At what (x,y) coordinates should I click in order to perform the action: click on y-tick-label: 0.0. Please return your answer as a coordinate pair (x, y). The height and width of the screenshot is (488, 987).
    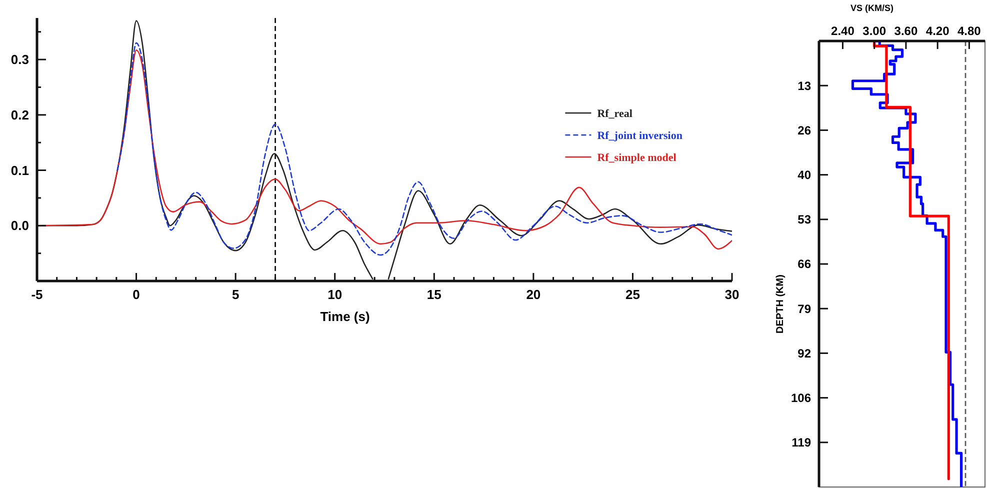
    Looking at the image, I should click on (19, 226).